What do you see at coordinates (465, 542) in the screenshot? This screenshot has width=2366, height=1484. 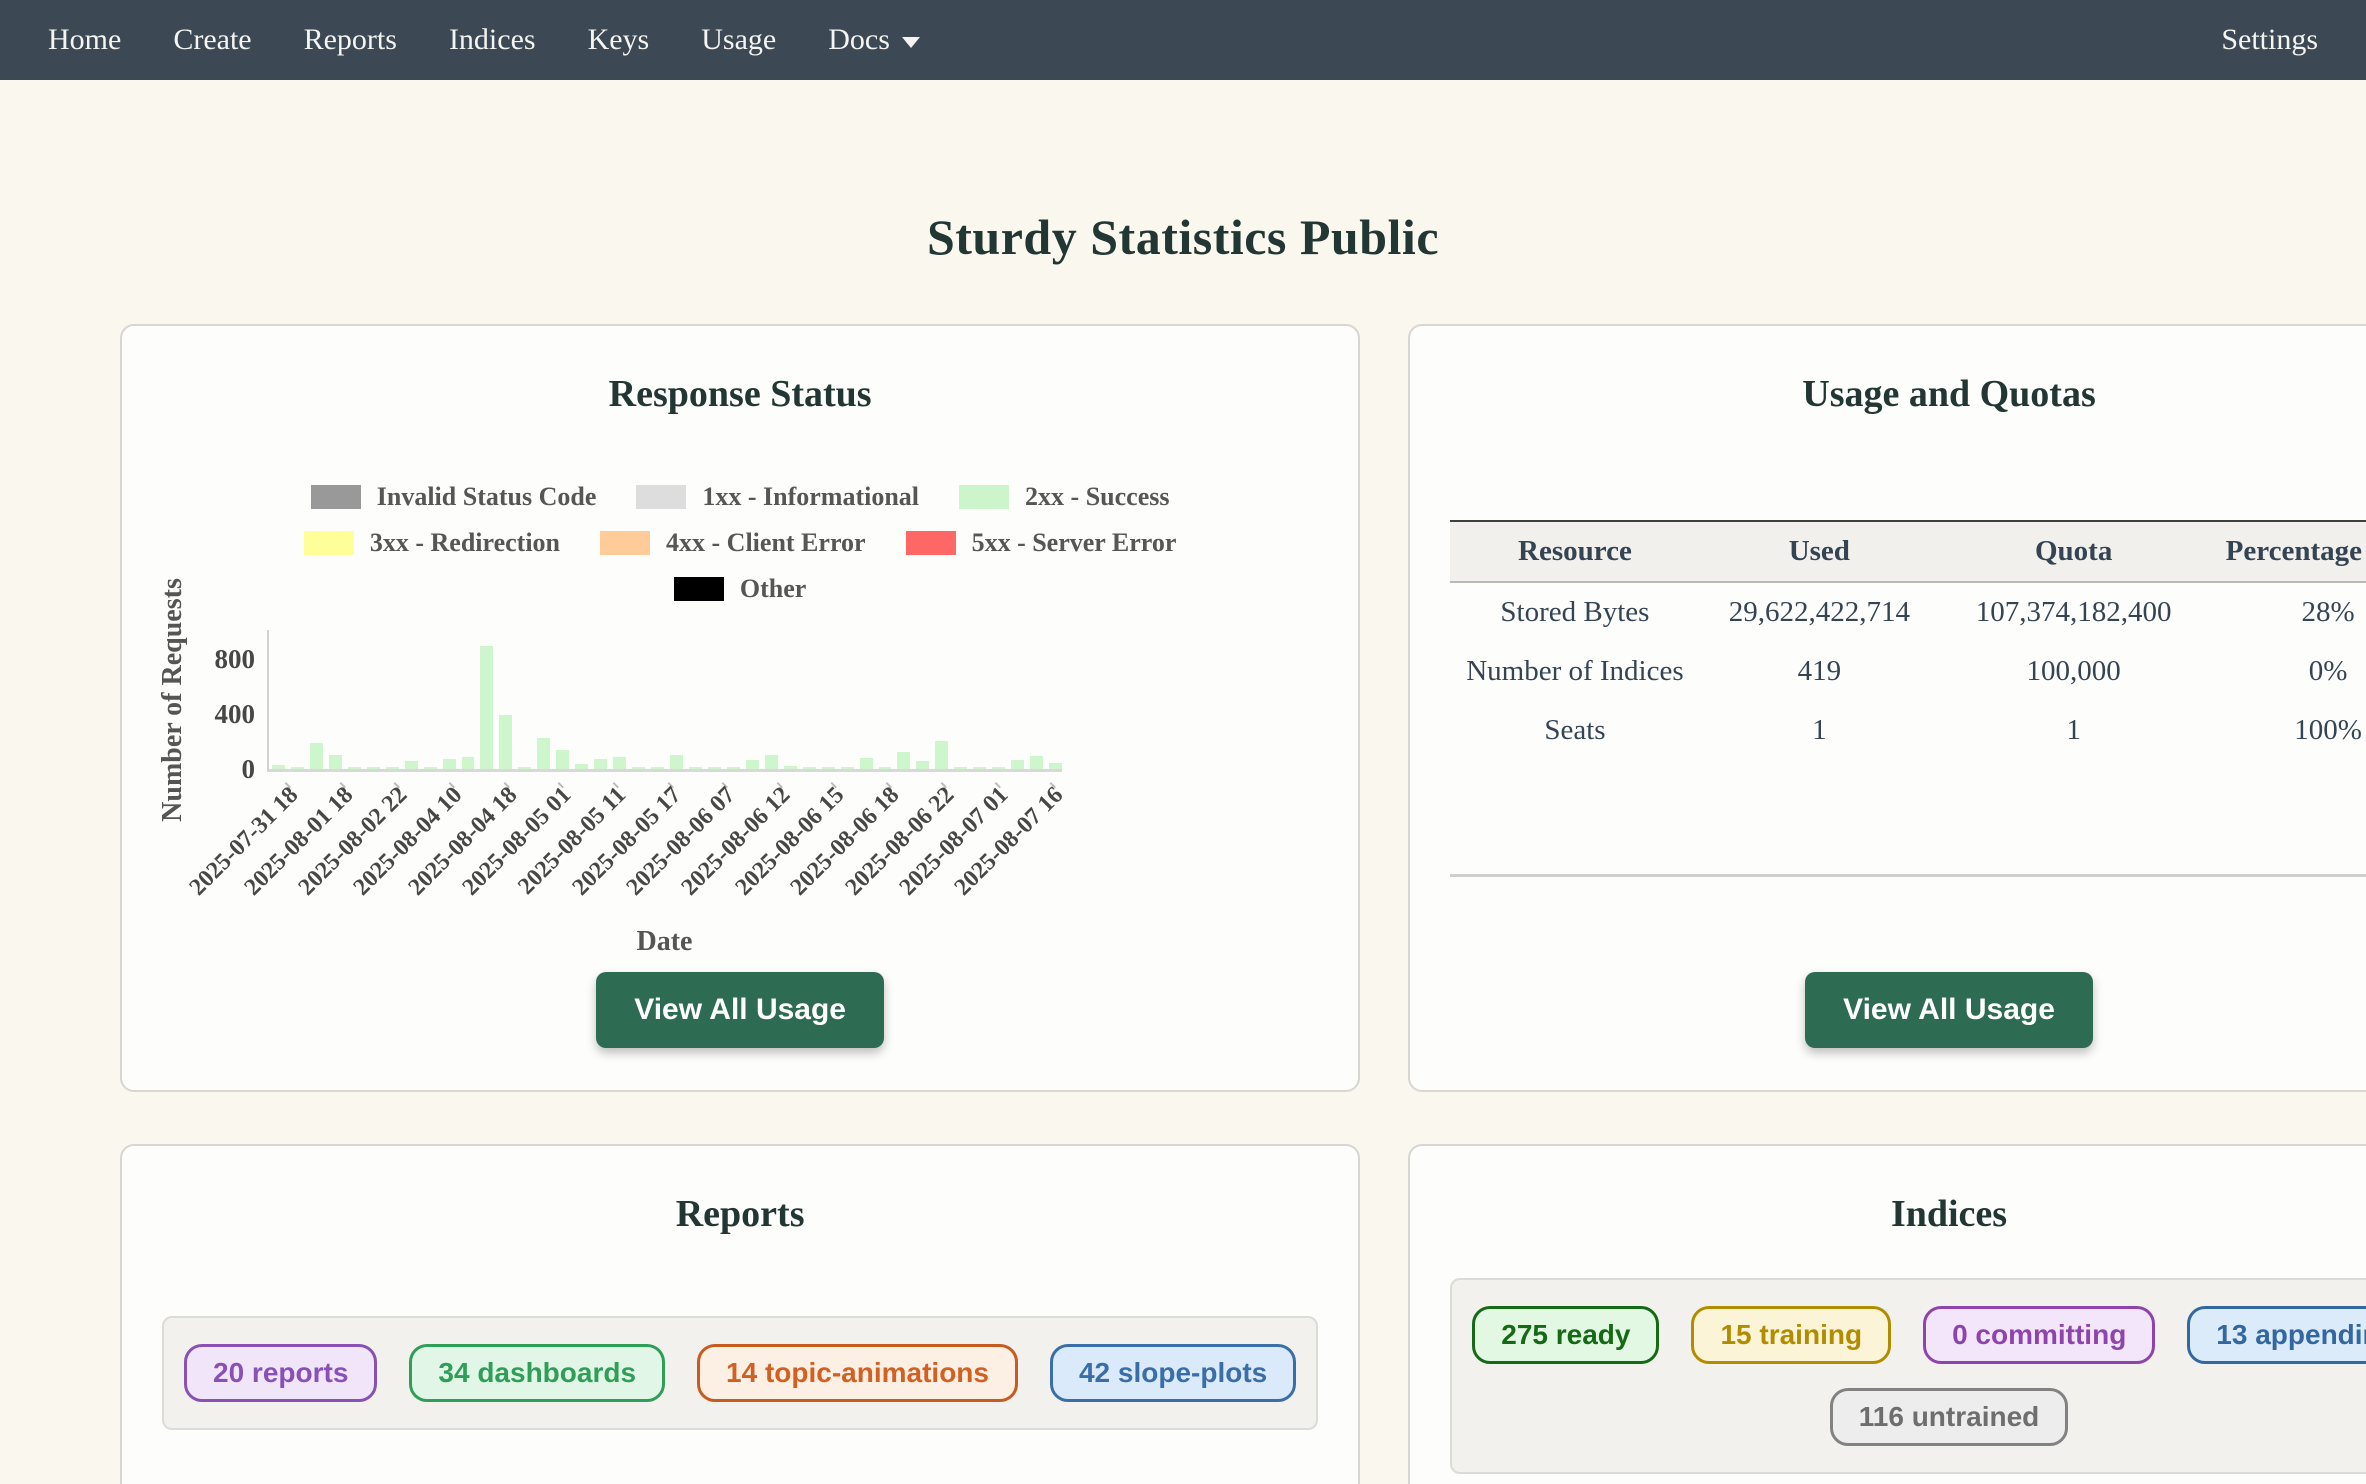 I see `legend-label: 3xx - Redirection` at bounding box center [465, 542].